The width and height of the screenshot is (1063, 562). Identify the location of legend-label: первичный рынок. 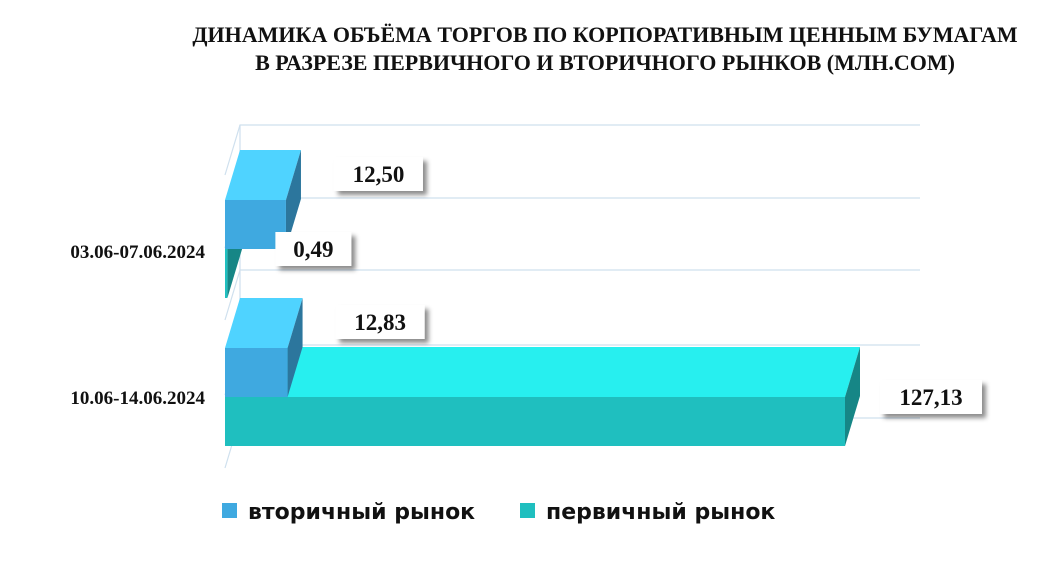
(660, 512).